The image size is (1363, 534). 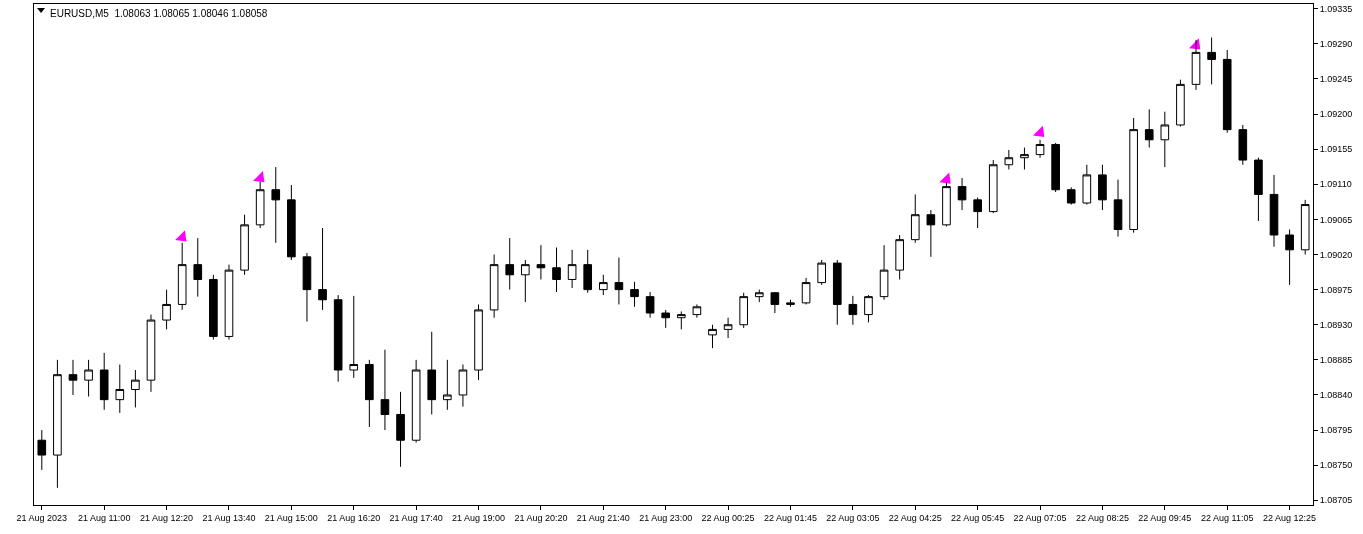 What do you see at coordinates (541, 517) in the screenshot?
I see `x-tick-label: 21 Aug 20:20` at bounding box center [541, 517].